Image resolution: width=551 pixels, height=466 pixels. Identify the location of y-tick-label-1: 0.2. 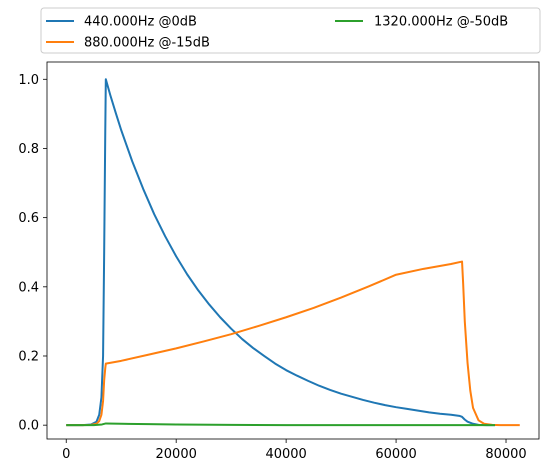
(28, 356).